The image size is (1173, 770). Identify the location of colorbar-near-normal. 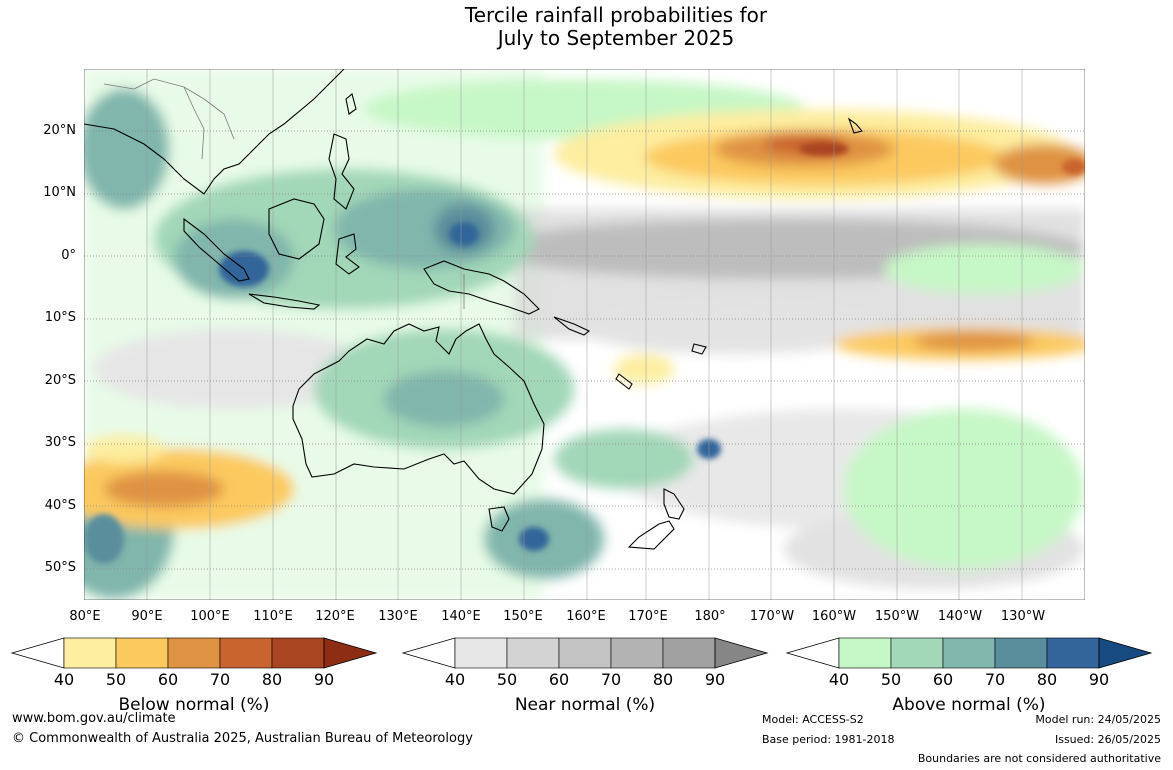
(585, 653).